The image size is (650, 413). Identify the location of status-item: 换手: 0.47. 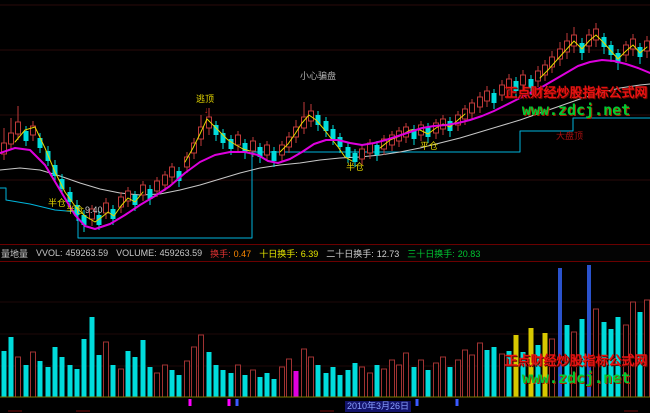
(230, 253).